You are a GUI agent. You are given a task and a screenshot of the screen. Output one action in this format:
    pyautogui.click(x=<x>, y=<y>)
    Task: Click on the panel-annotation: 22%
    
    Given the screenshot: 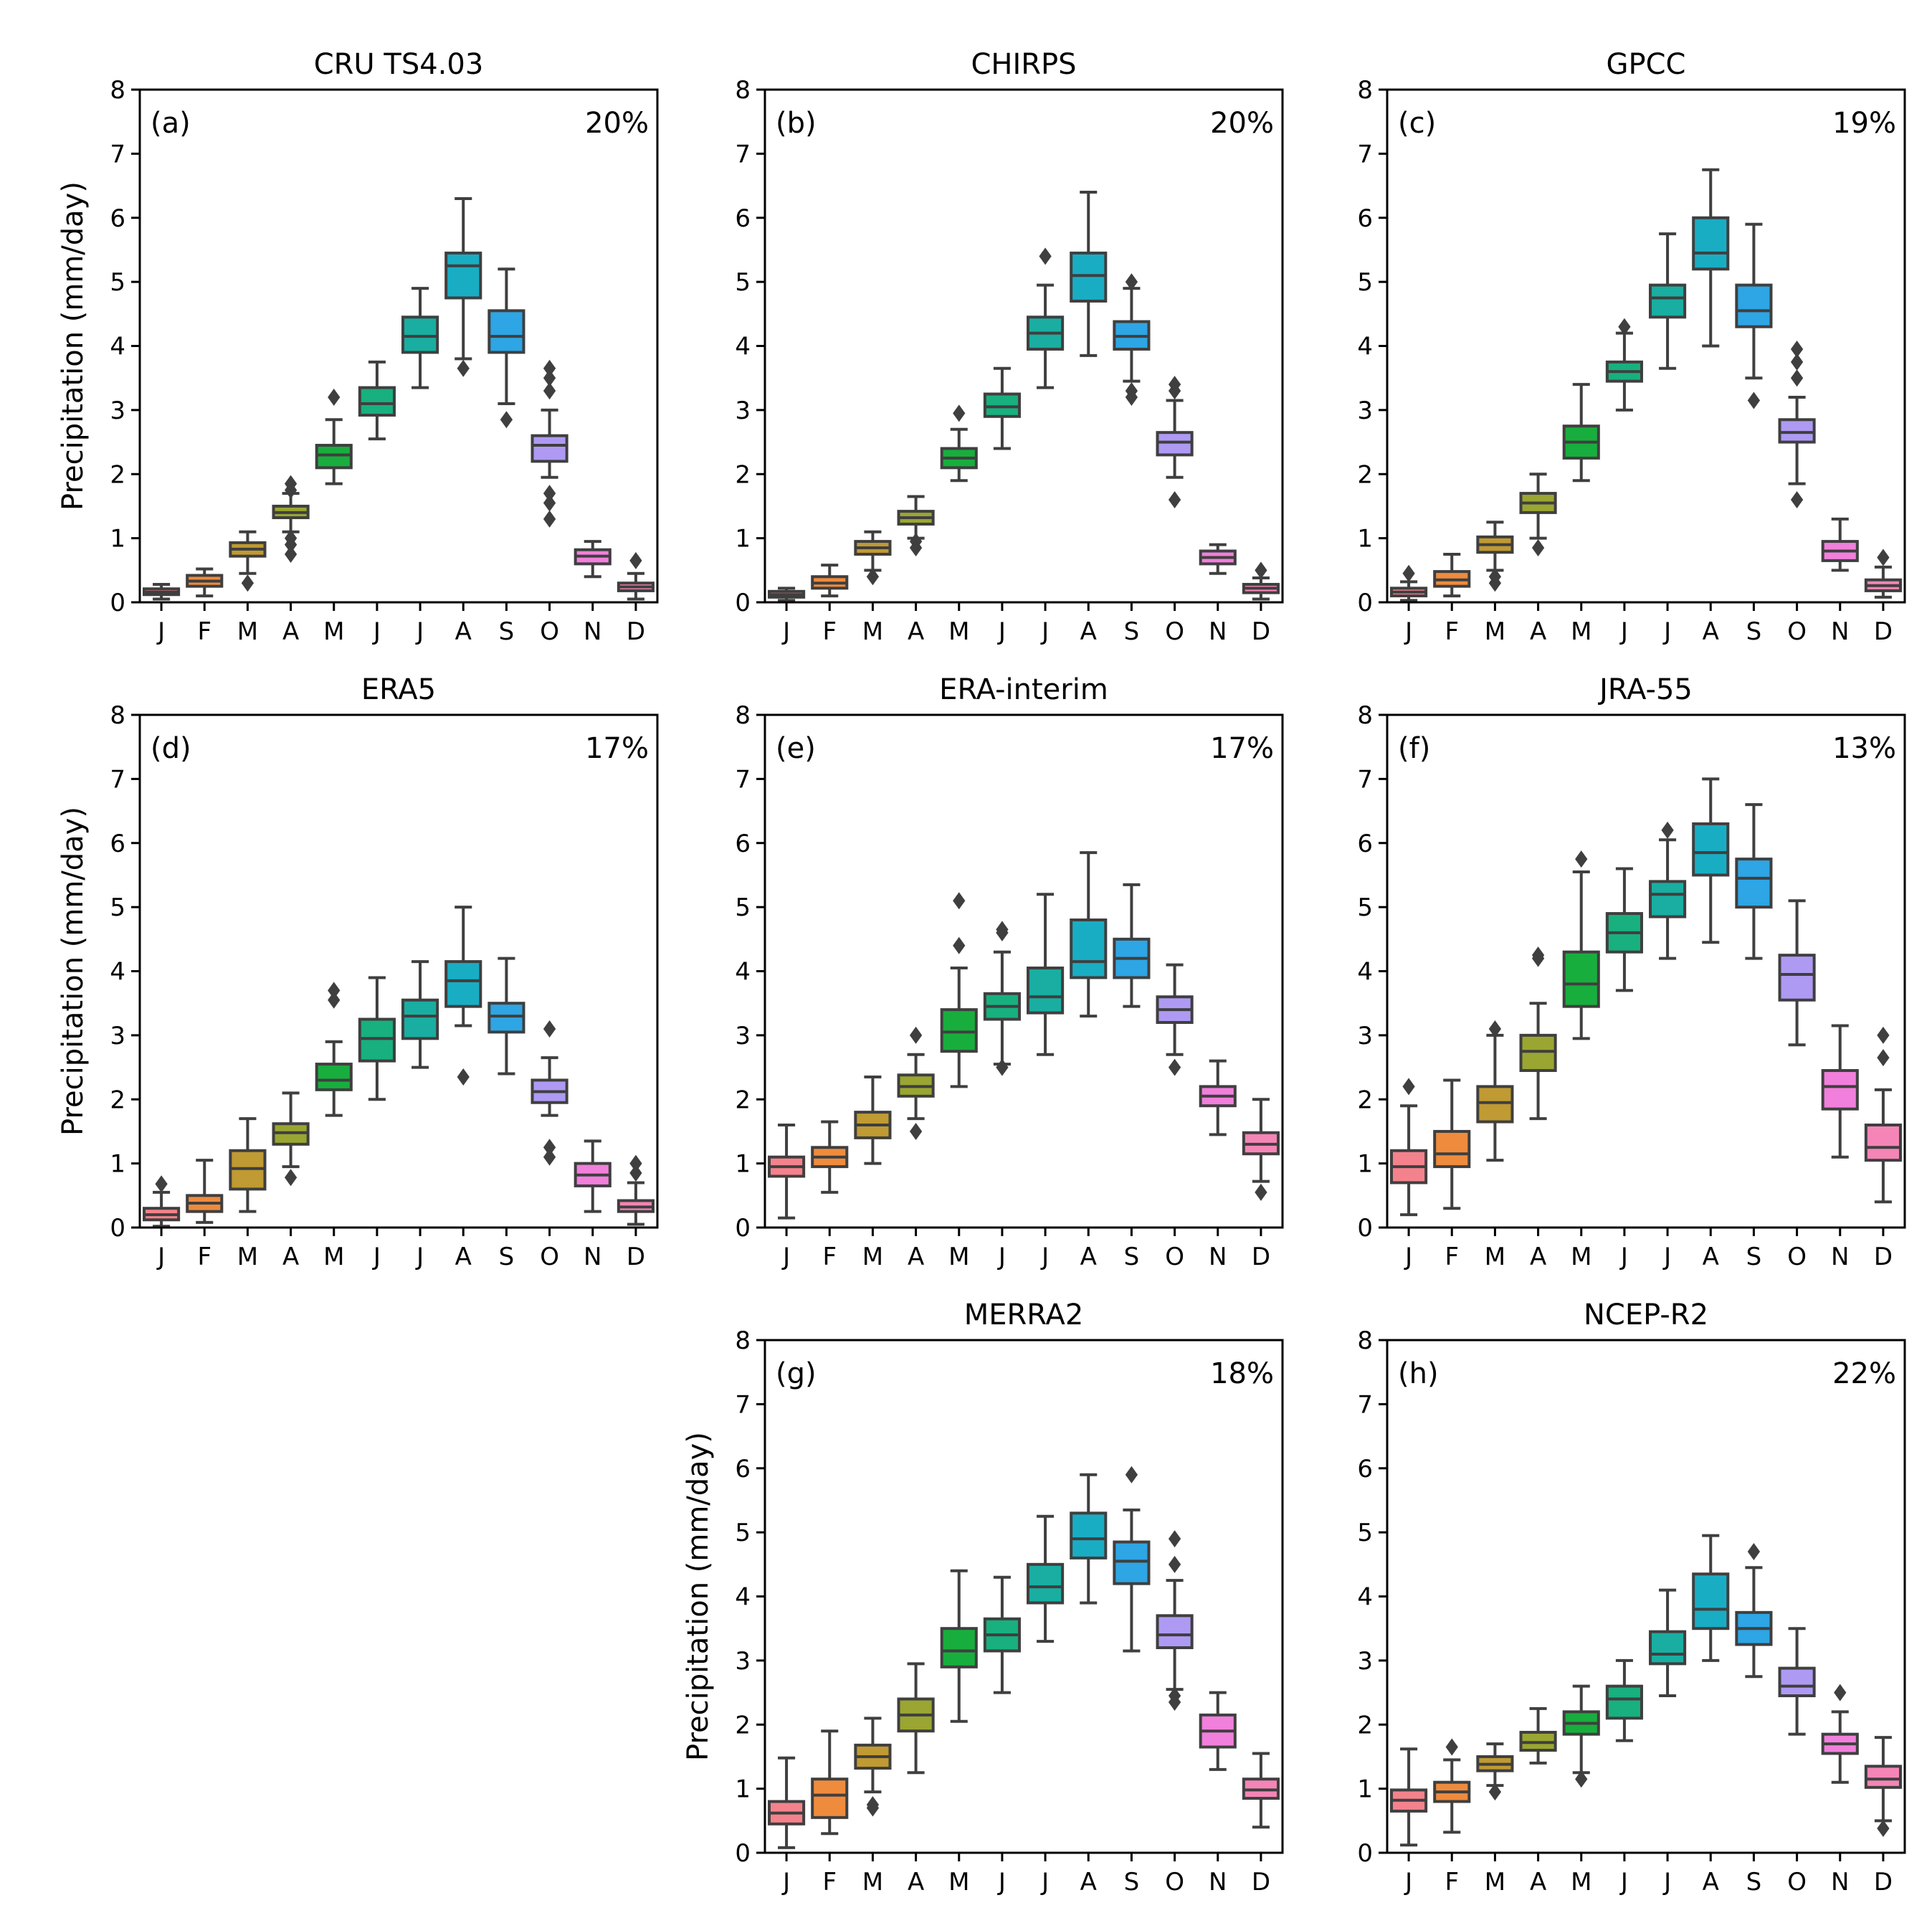 What is the action you would take?
    pyautogui.click(x=1864, y=1373)
    